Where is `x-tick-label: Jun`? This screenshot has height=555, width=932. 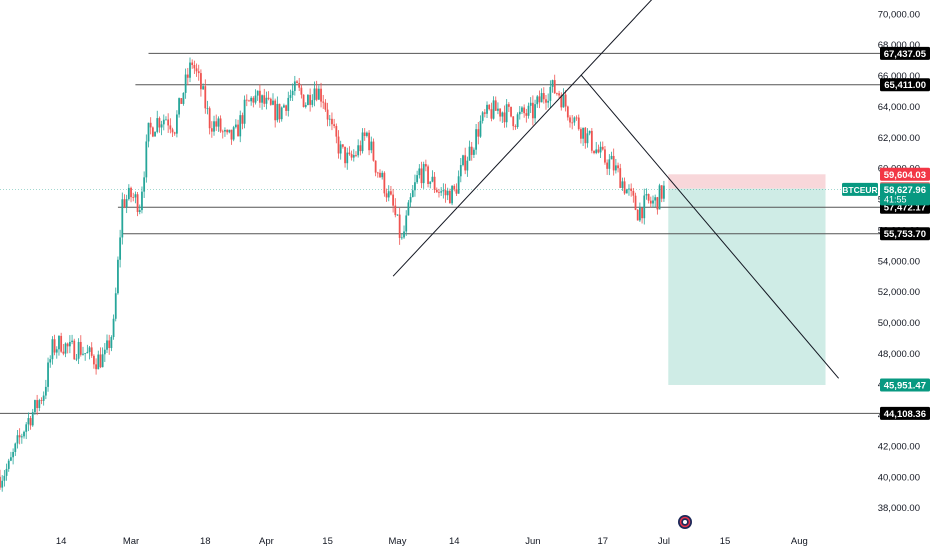 x-tick-label: Jun is located at coordinates (532, 541).